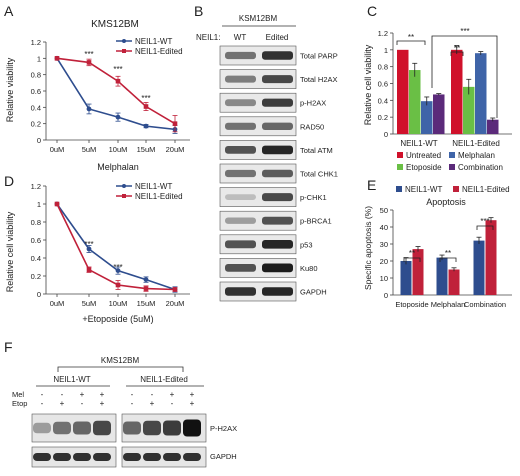  I want to click on panel-b-col-edited: Edited, so click(277, 37).